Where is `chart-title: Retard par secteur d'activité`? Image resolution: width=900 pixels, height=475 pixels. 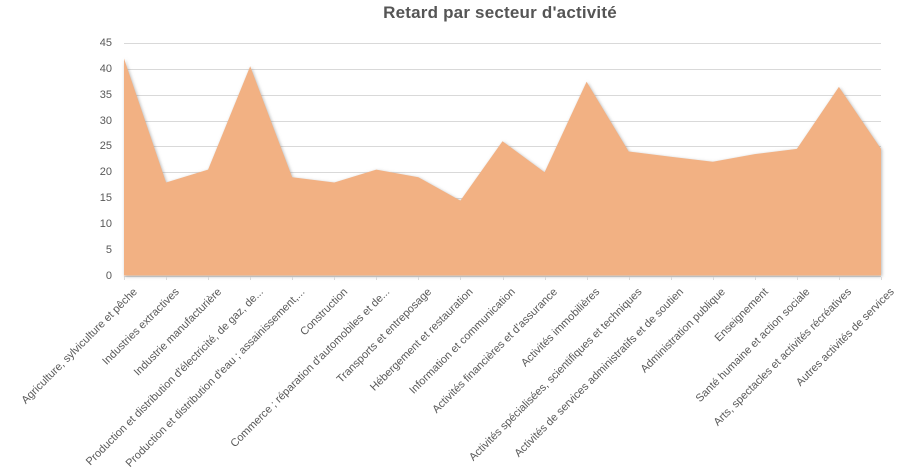 chart-title: Retard par secteur d'activité is located at coordinates (500, 12).